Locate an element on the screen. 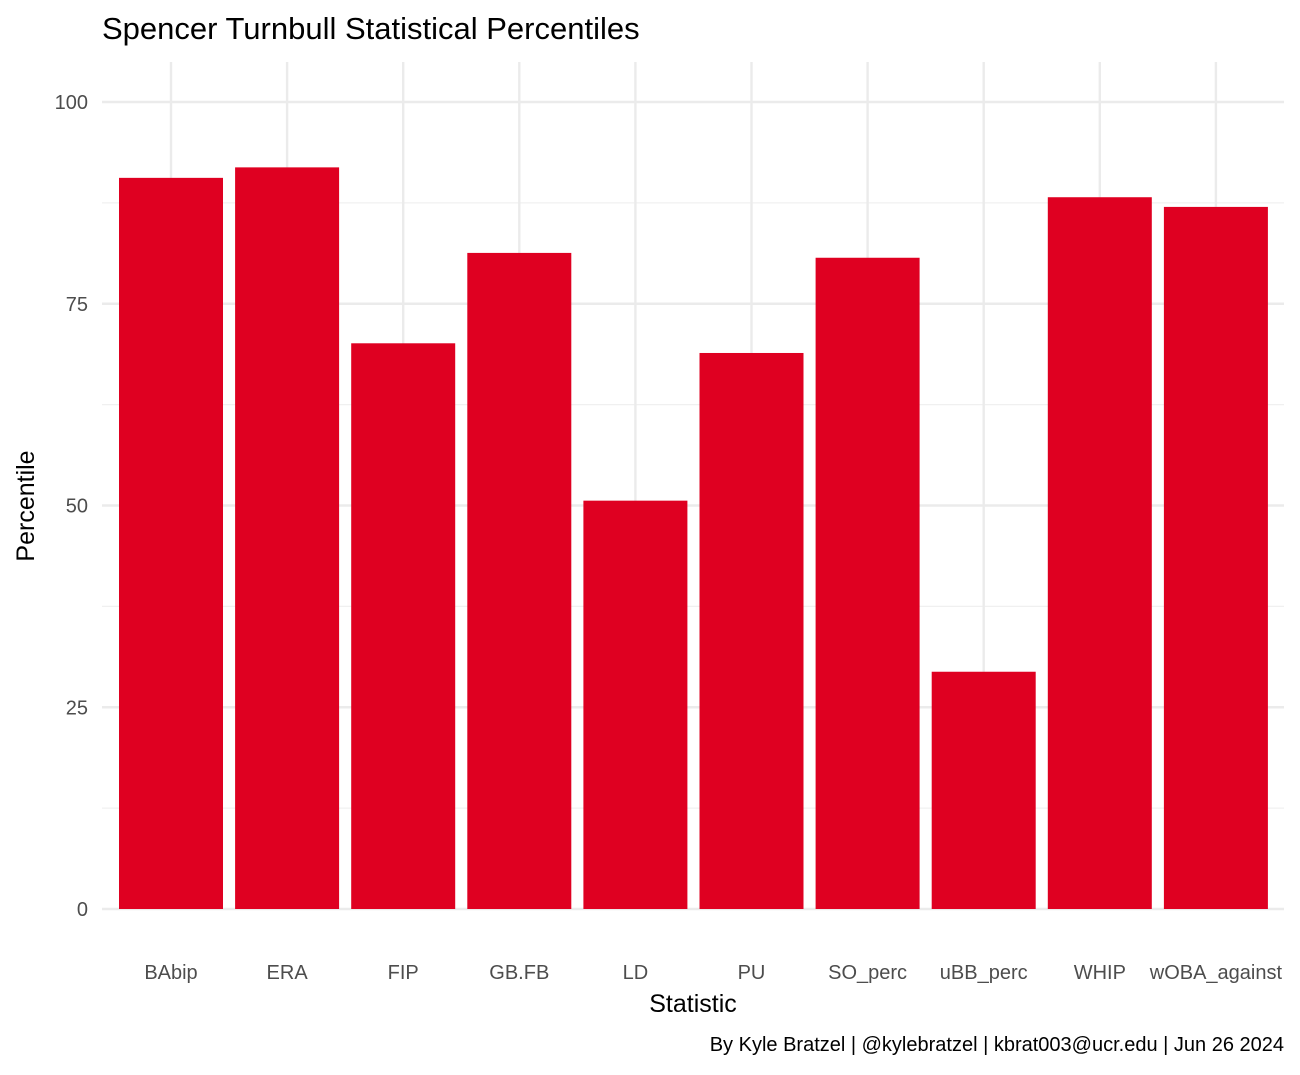  x-tick-label: FIP is located at coordinates (403, 973).